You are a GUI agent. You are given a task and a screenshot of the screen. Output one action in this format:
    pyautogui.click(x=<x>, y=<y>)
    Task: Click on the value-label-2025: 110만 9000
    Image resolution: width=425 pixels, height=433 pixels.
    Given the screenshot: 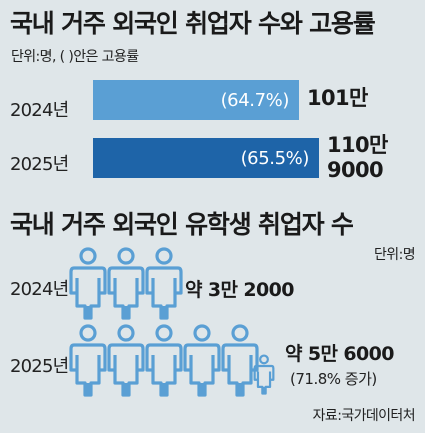 What is the action you would take?
    pyautogui.click(x=357, y=157)
    